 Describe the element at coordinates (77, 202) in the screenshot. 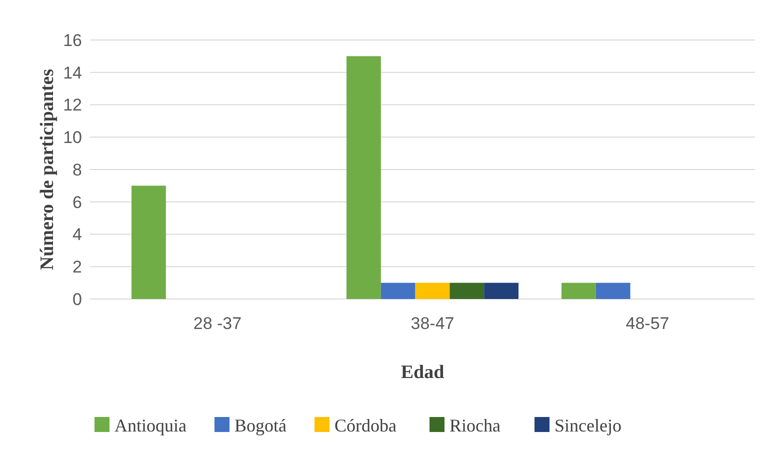

I see `y-tick-label: 6` at that location.